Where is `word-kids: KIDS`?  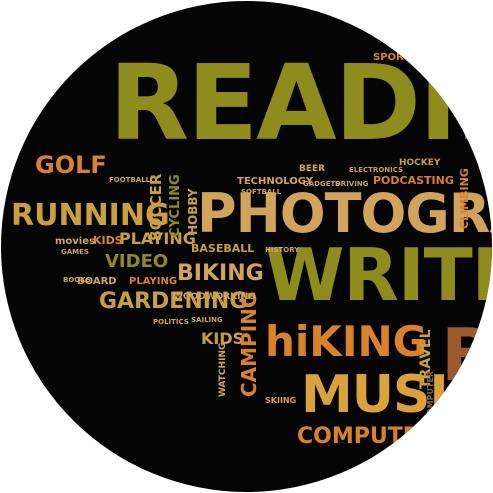
word-kids: KIDS is located at coordinates (223, 338).